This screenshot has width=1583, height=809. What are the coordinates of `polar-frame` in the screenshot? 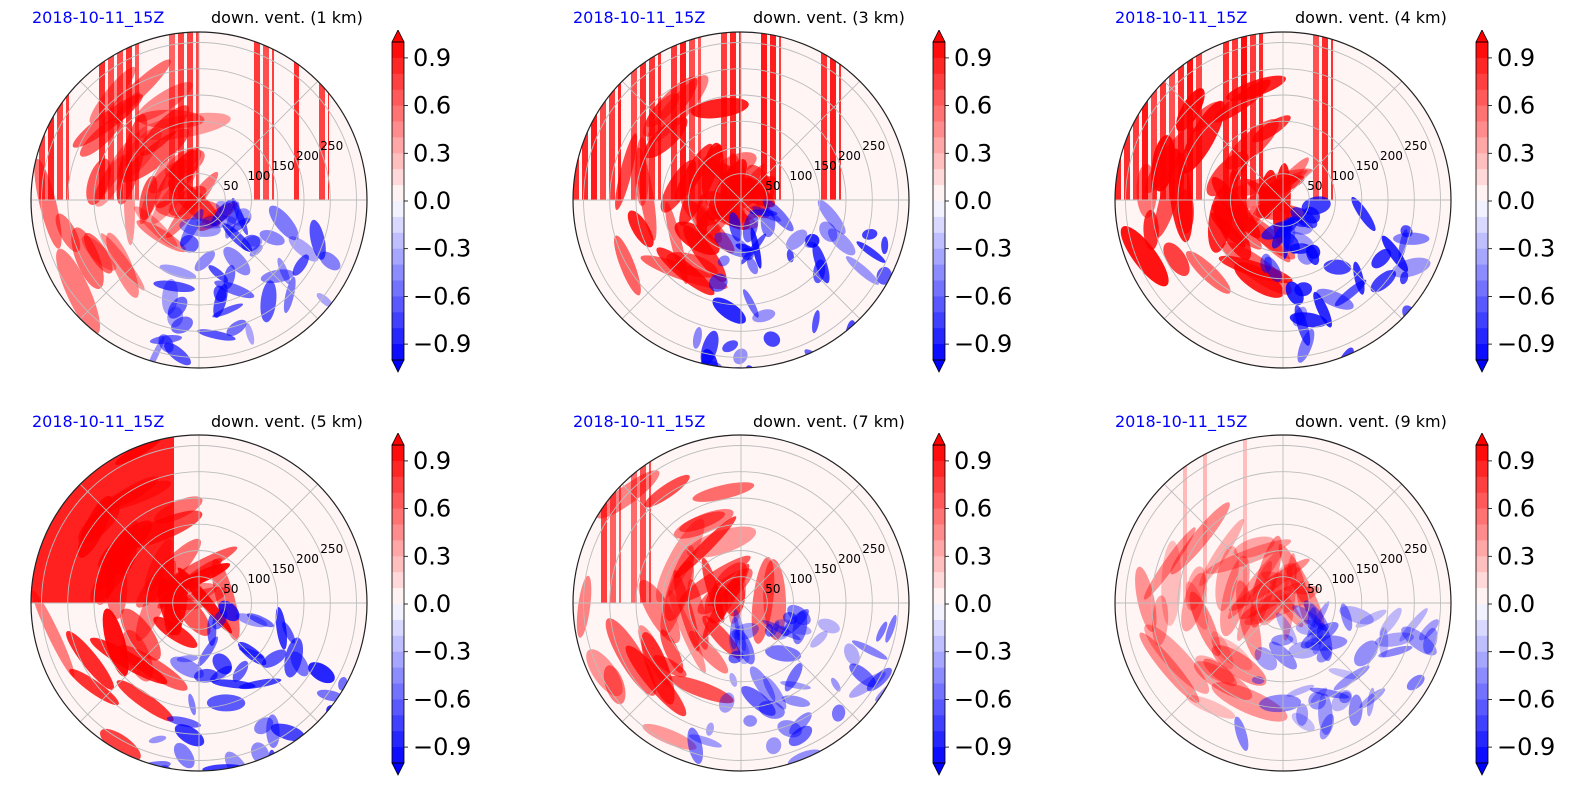 It's located at (1283, 603).